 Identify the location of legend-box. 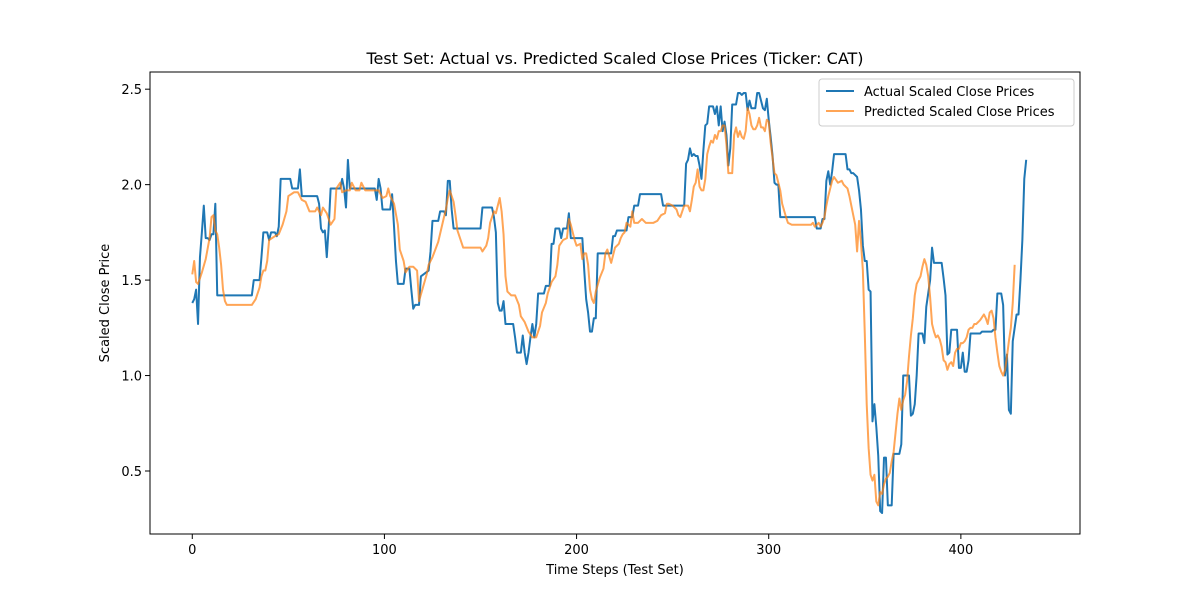
(946, 102).